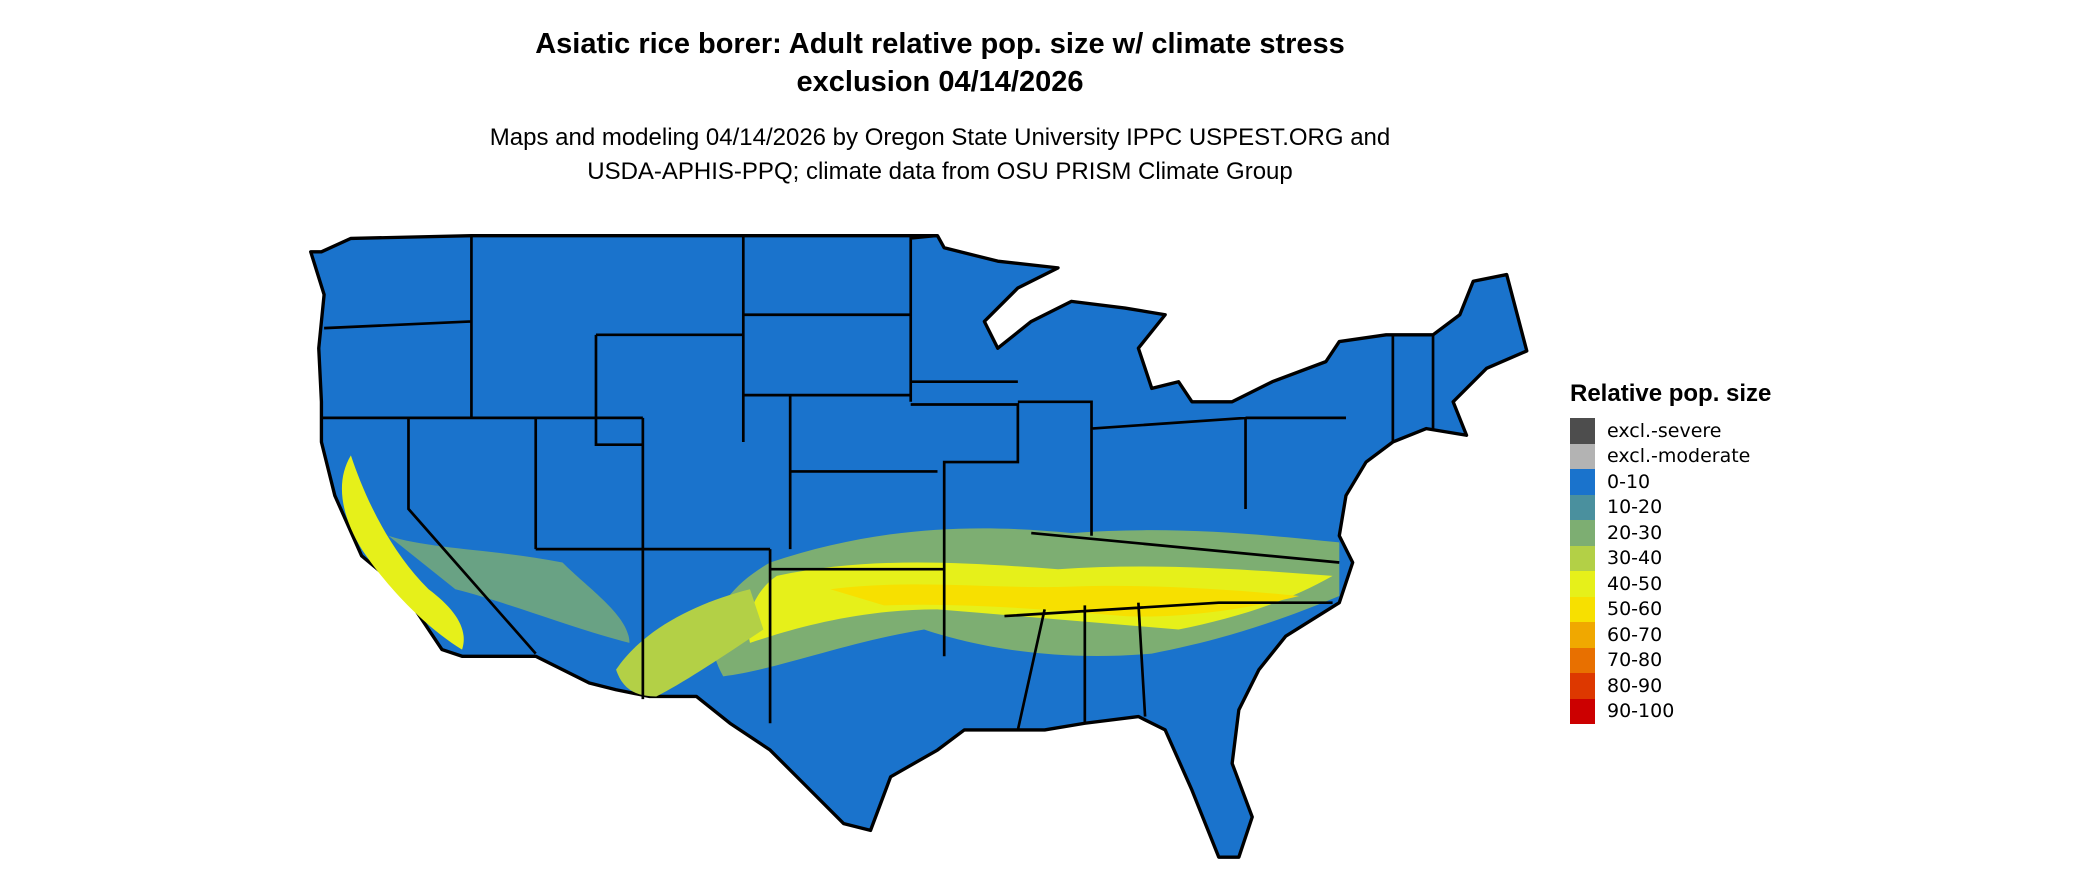 The height and width of the screenshot is (892, 2100). What do you see at coordinates (1635, 583) in the screenshot?
I see `legend-label: 40-50` at bounding box center [1635, 583].